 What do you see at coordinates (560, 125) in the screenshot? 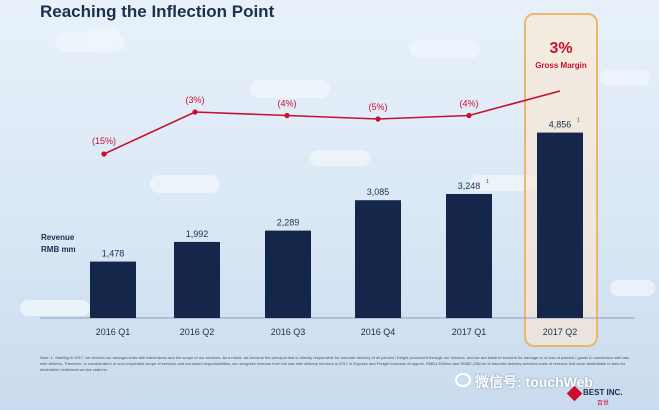
I see `bar-value-label: 4,856` at bounding box center [560, 125].